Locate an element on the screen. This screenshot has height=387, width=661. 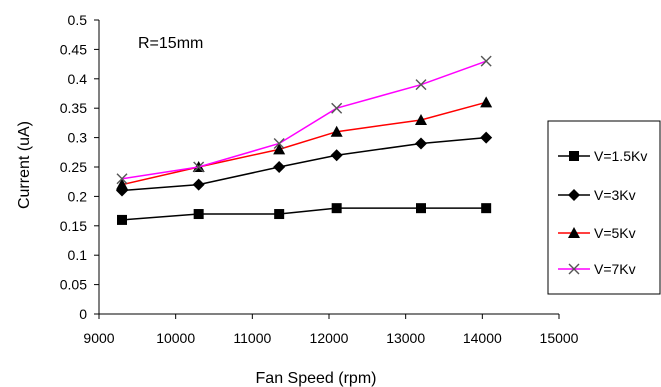
y-axis-title: Current (uA) is located at coordinates (24, 165).